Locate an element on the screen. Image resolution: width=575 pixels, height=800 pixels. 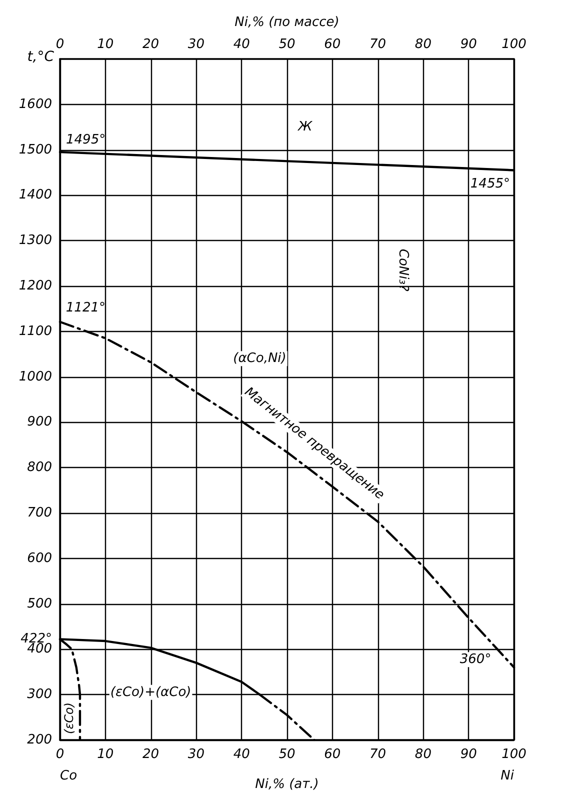
annotation: (αCo,Ni) is located at coordinates (259, 358).